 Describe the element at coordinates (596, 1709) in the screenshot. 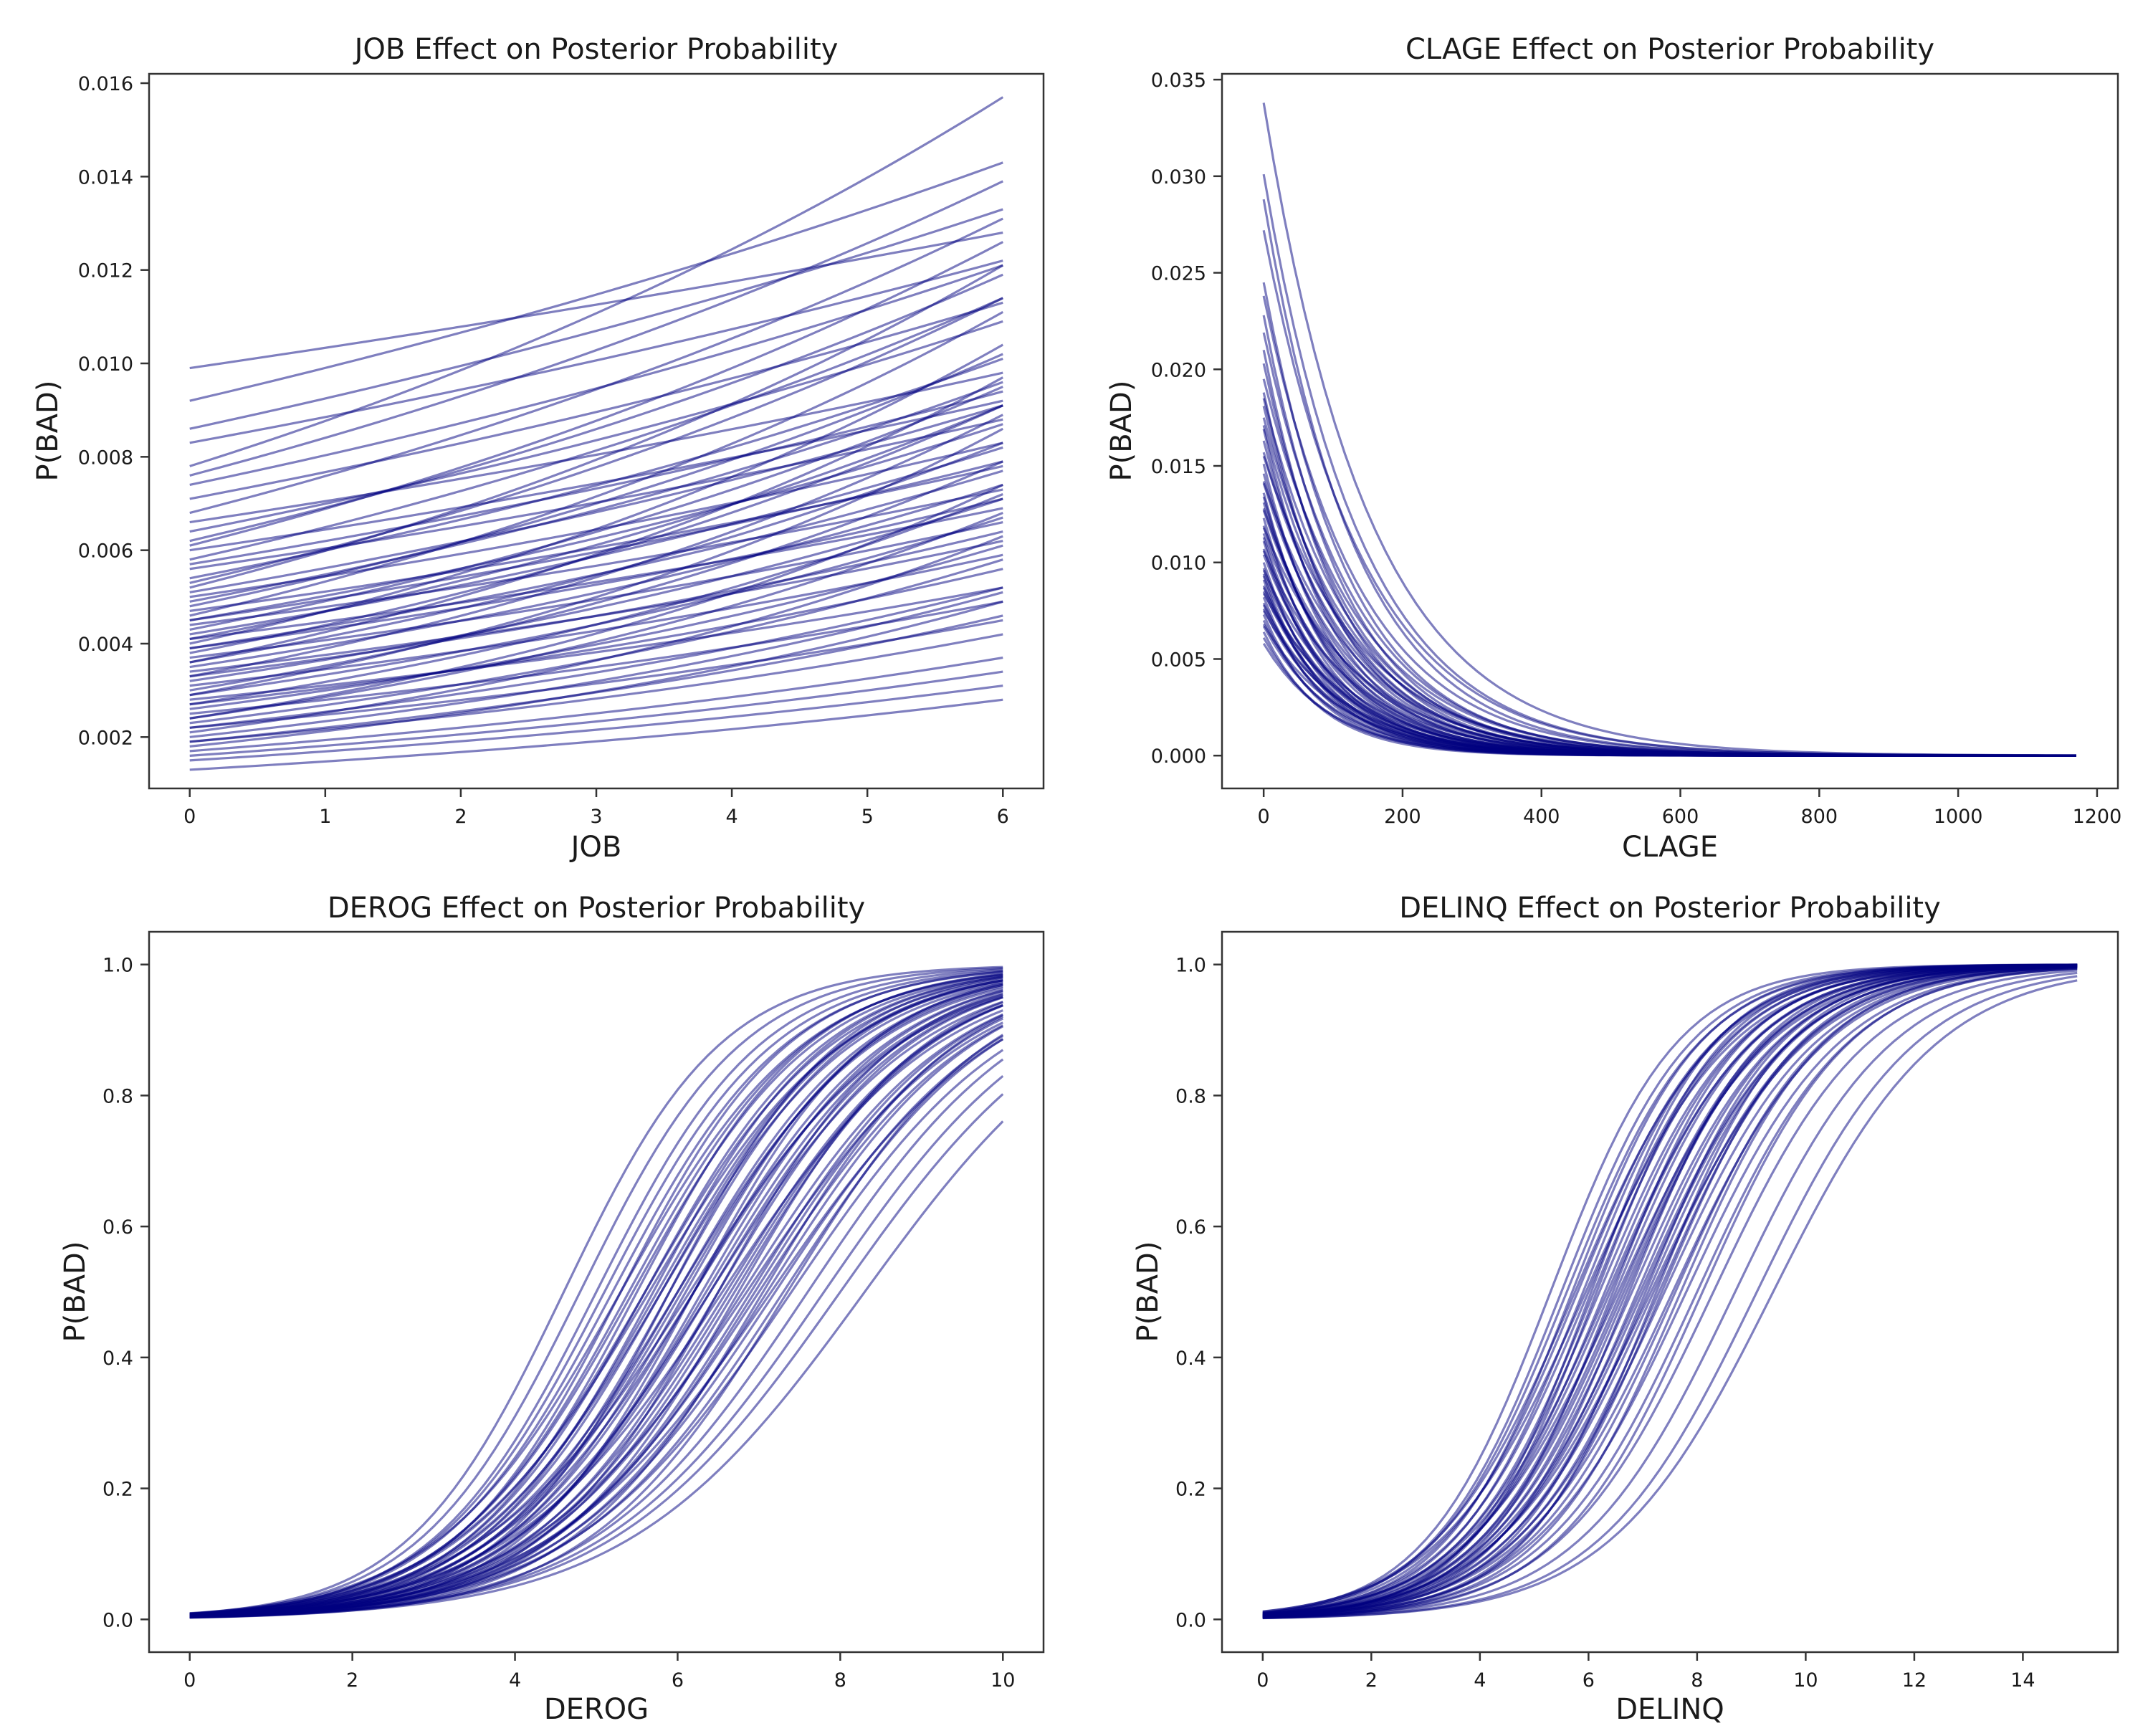

I see `x-axis-label: DEROG` at that location.